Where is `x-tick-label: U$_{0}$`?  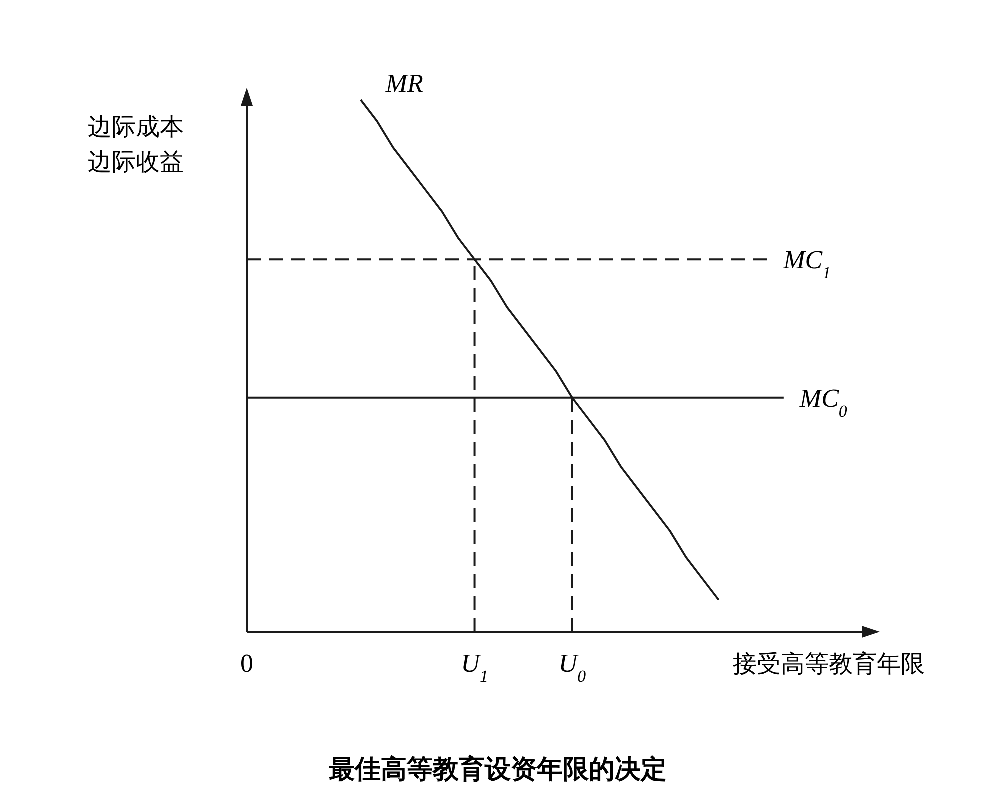
x-tick-label: U$_{0}$ is located at coordinates (572, 667).